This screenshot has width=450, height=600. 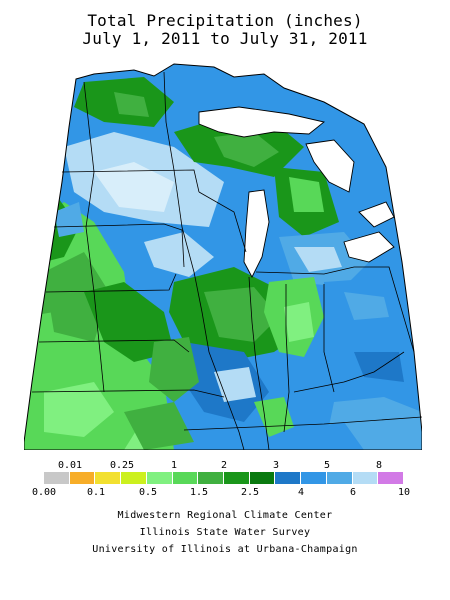 I want to click on legend-bottom-label: 2.5, so click(x=250, y=492).